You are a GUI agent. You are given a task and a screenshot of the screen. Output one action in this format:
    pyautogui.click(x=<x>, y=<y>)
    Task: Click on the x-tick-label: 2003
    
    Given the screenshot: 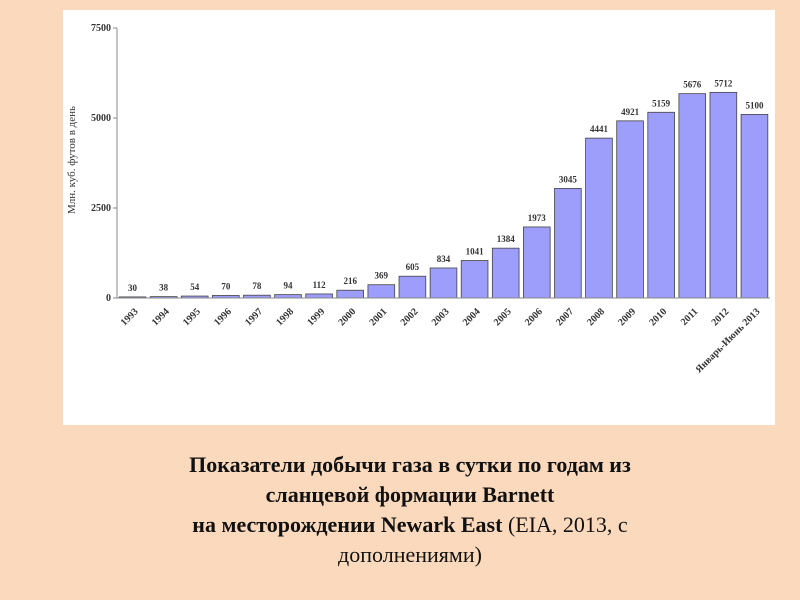 What is the action you would take?
    pyautogui.click(x=441, y=317)
    